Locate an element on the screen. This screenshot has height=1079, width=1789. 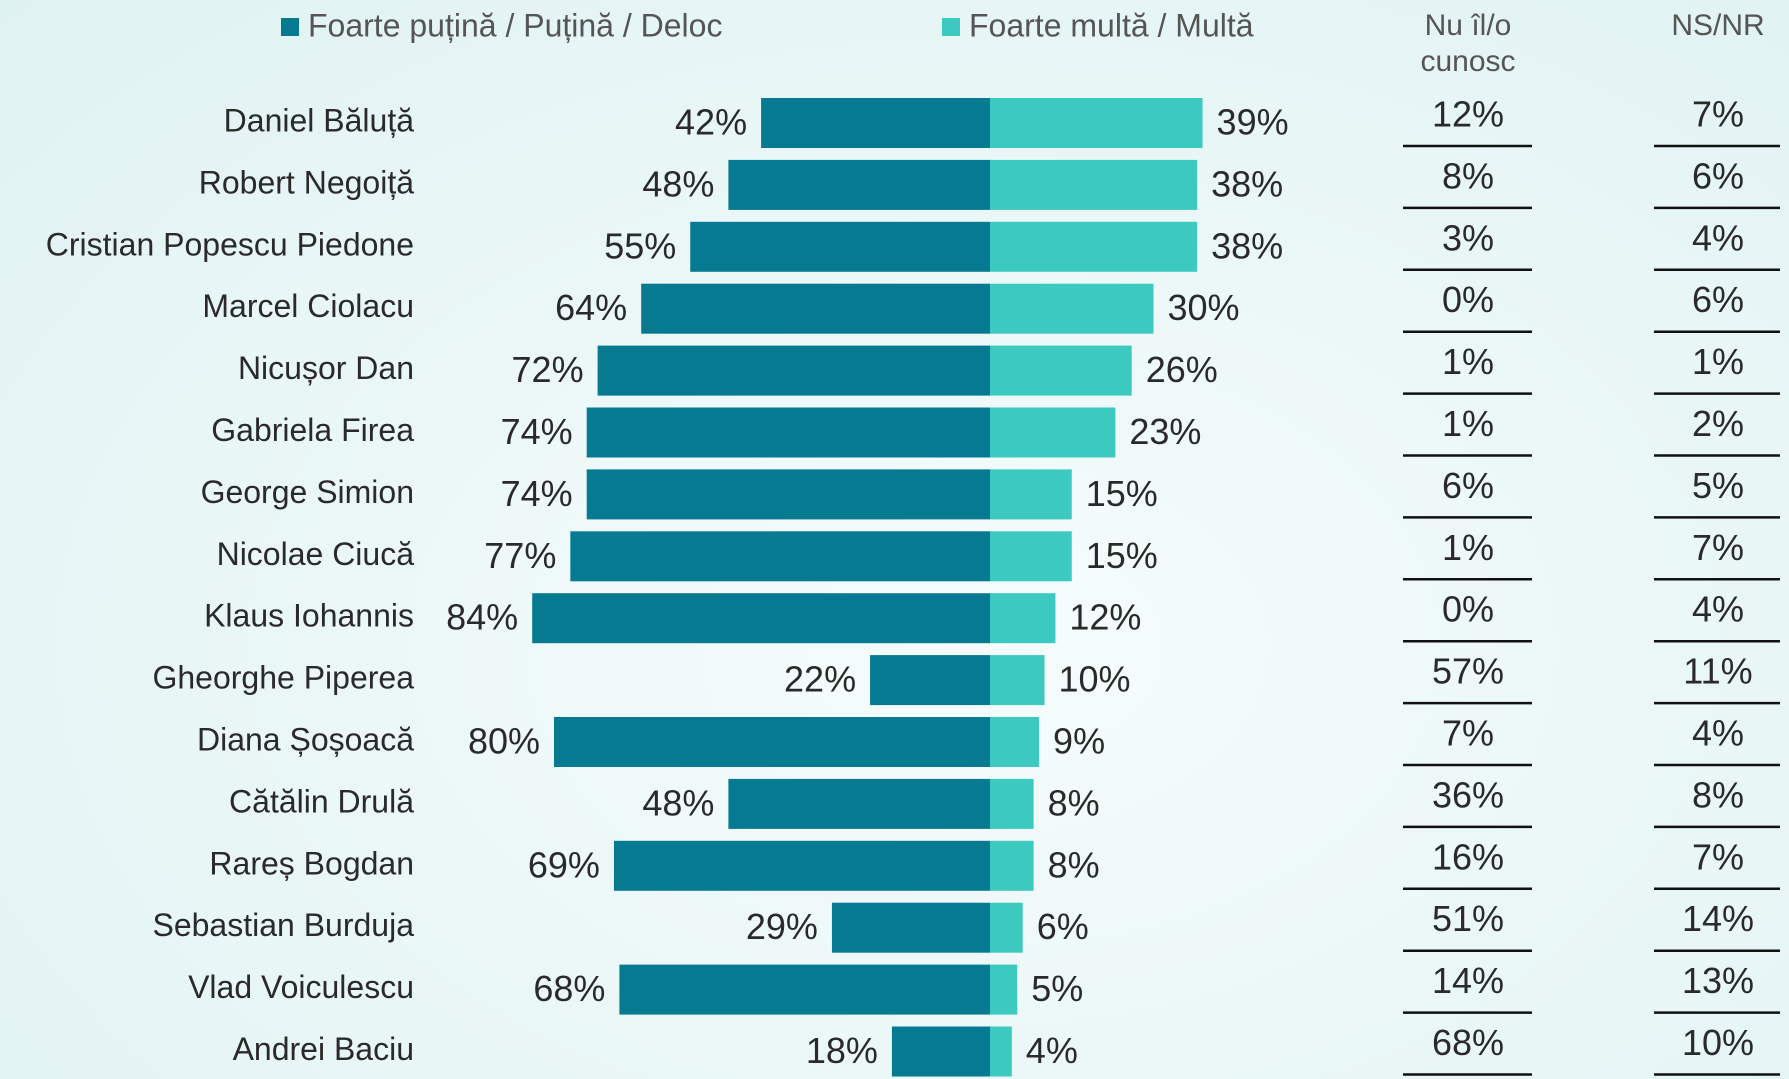
category-label: Marcel Ciolacu is located at coordinates (308, 306).